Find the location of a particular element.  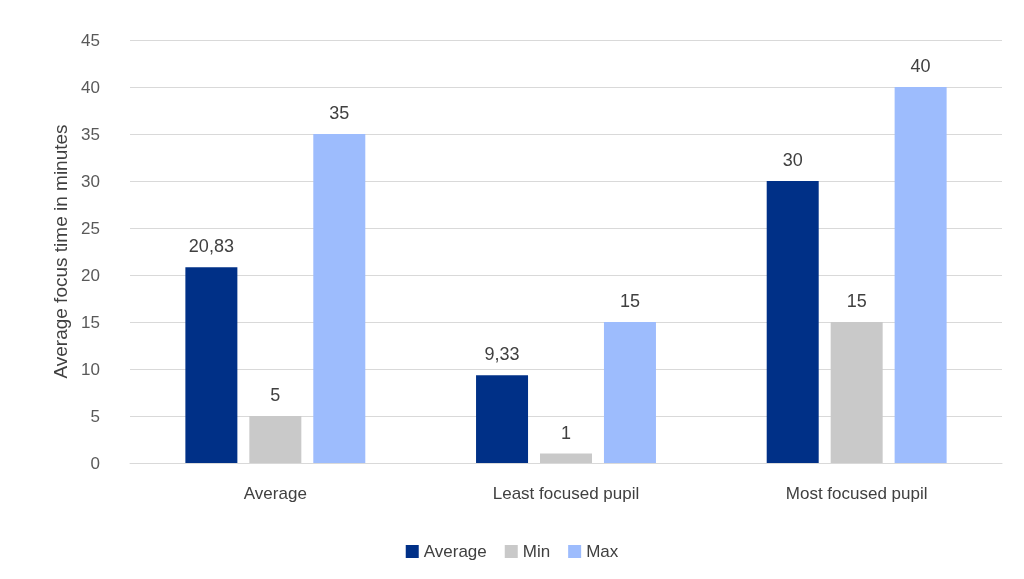

x-tick-label: Most focused pupil is located at coordinates (856, 493).